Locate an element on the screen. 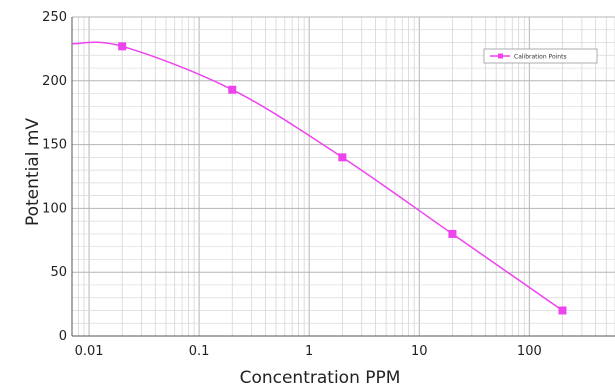  y-tick-label: 250 is located at coordinates (54, 17).